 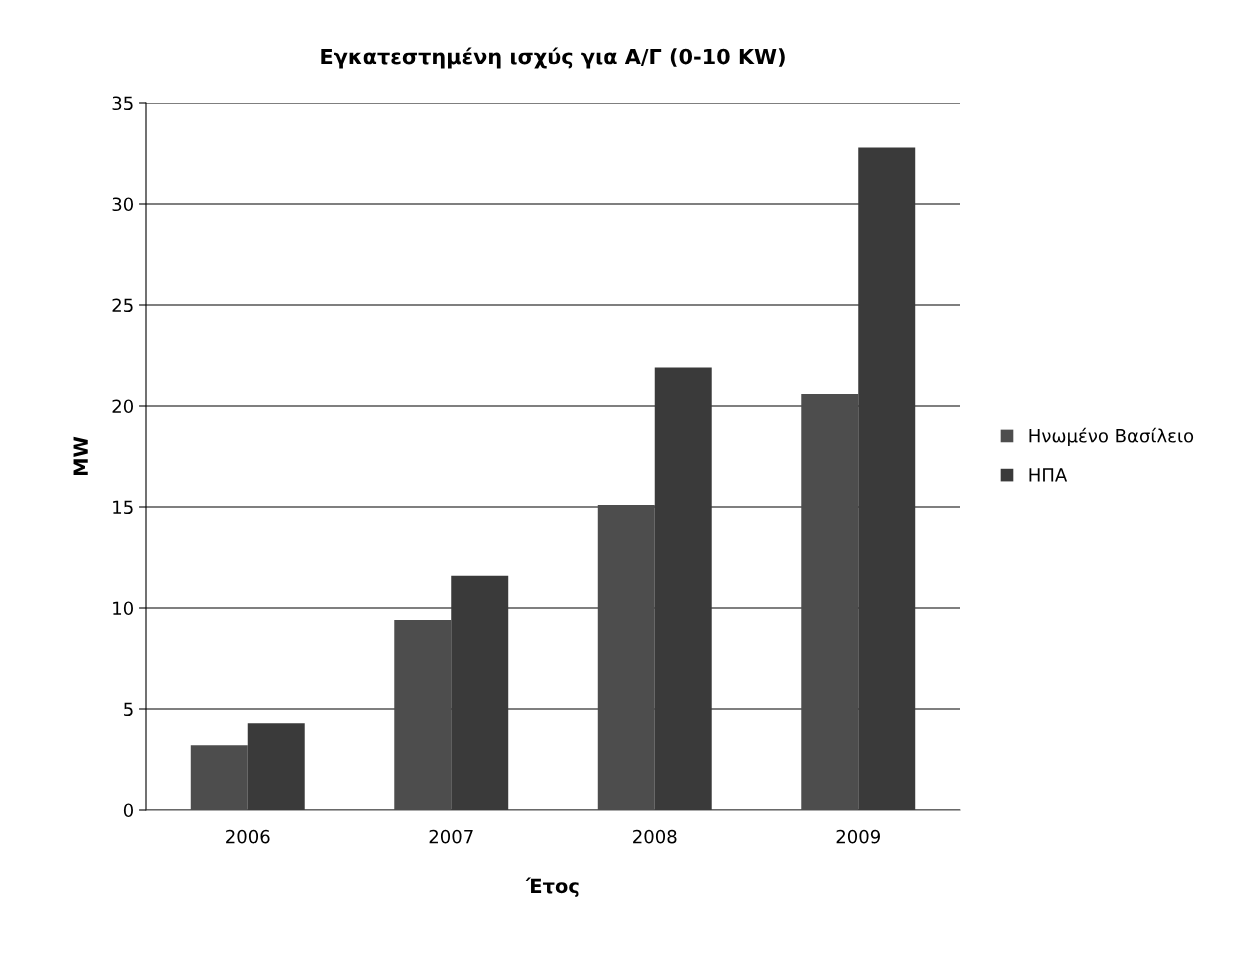 I want to click on chart-title: Εγκατεστημένη ισχύς για Α/Γ (0-10 KW), so click(x=553, y=58).